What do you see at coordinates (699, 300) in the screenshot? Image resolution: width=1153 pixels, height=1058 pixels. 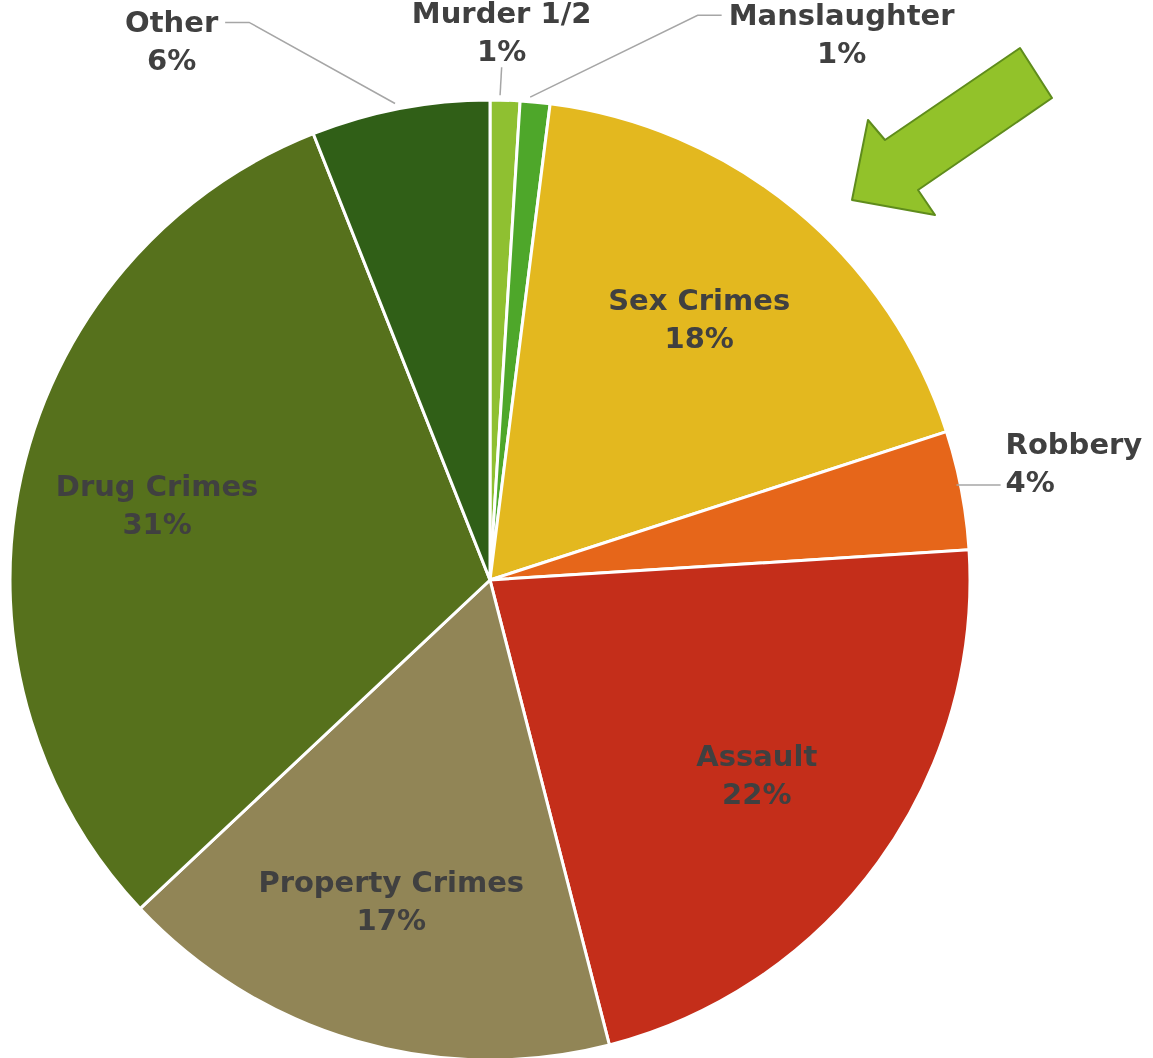 I see `slice-label: Sex Crimes` at bounding box center [699, 300].